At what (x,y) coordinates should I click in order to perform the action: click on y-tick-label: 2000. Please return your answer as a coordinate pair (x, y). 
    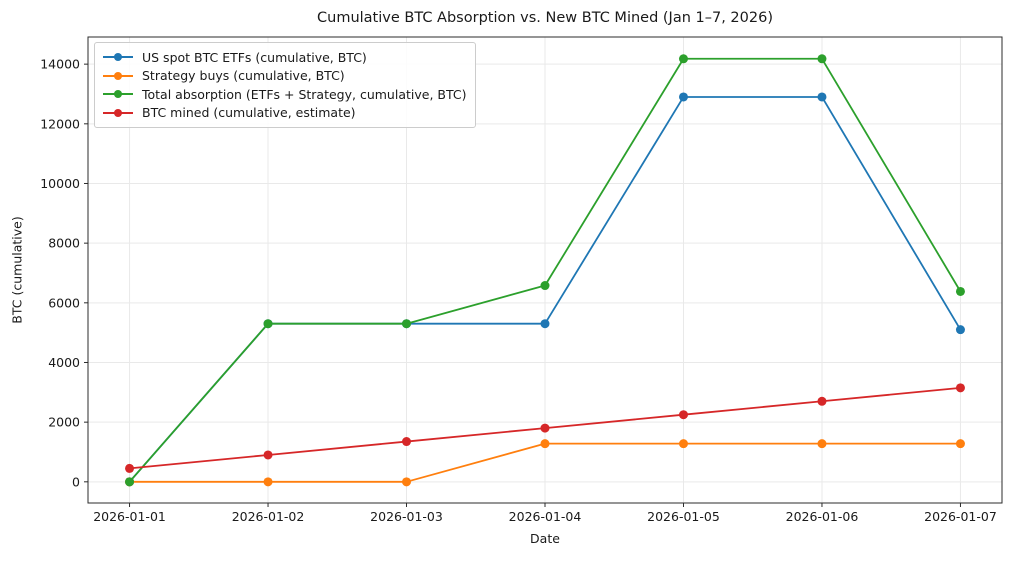
    Looking at the image, I should click on (64, 422).